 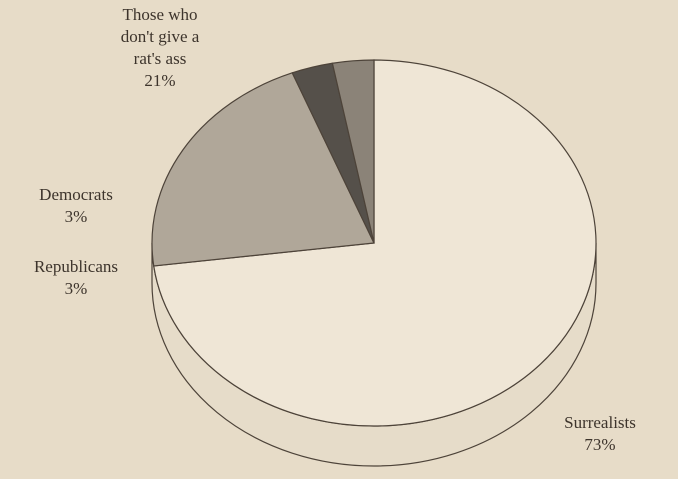 I want to click on pie-label-3: Republicans 3%, so click(x=76, y=277).